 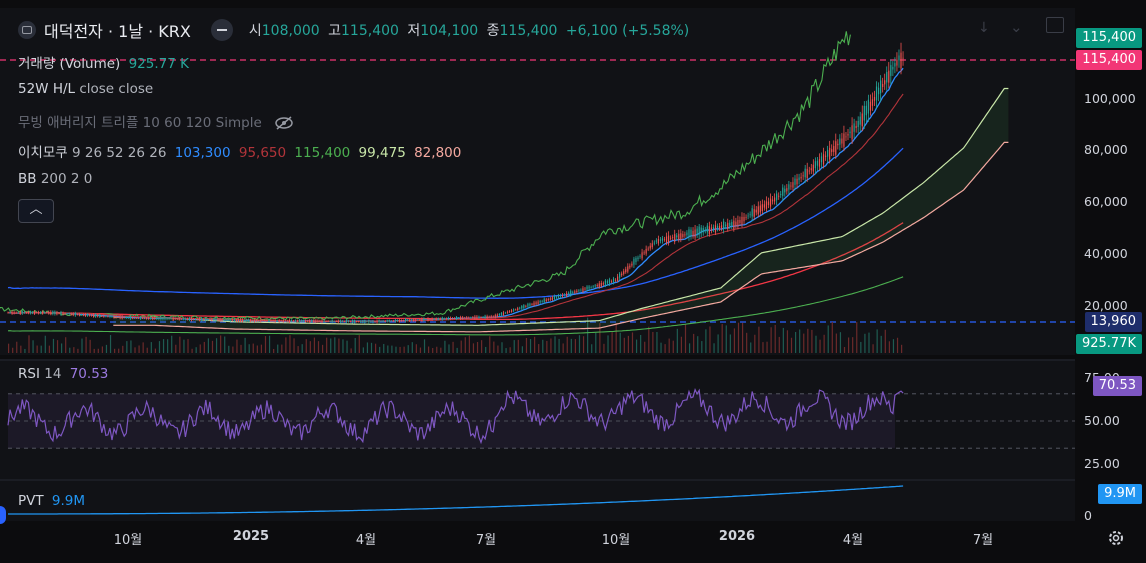 What do you see at coordinates (1116, 538) in the screenshot?
I see `gear-icon` at bounding box center [1116, 538].